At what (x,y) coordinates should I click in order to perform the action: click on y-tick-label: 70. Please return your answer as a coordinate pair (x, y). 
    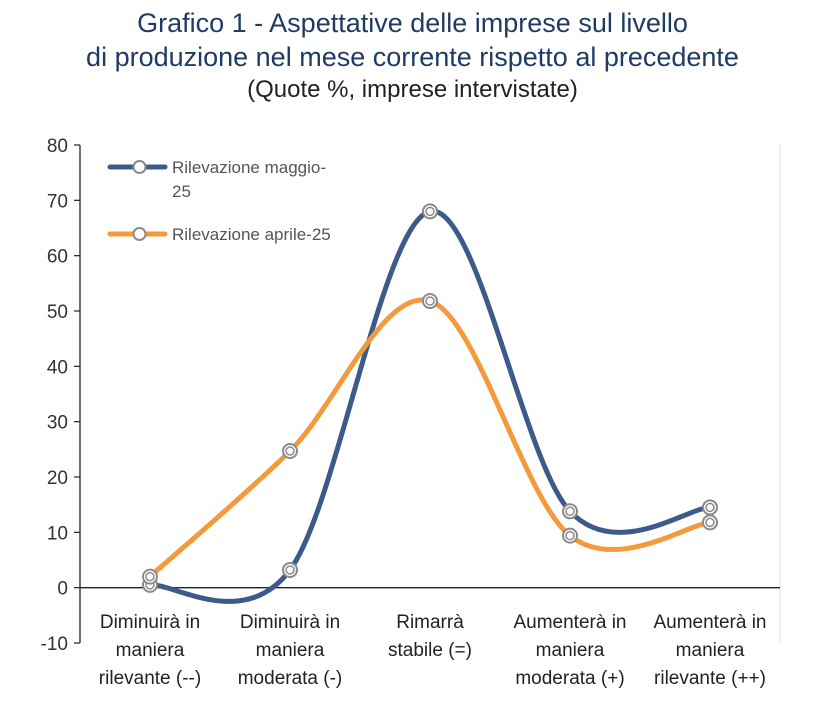
    Looking at the image, I should click on (57, 201).